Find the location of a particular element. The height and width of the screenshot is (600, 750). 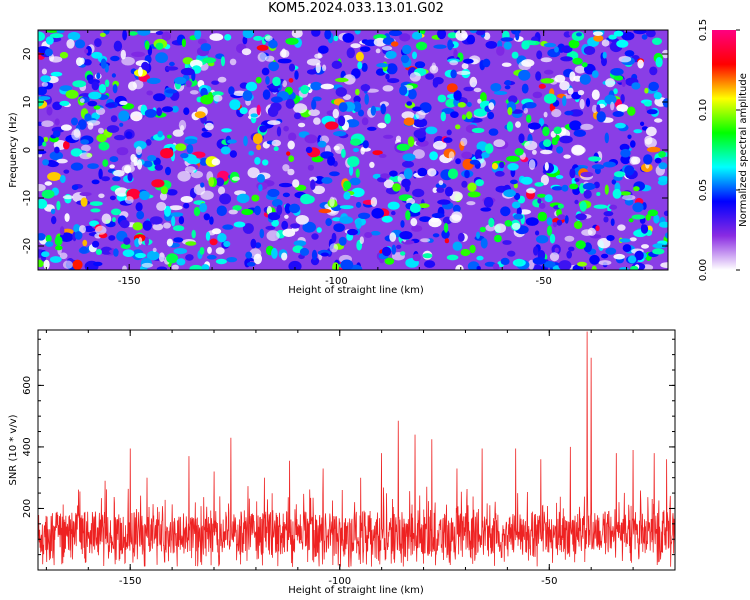

heatmap-x-axis-label: Height of straight line (km) is located at coordinates (356, 290).